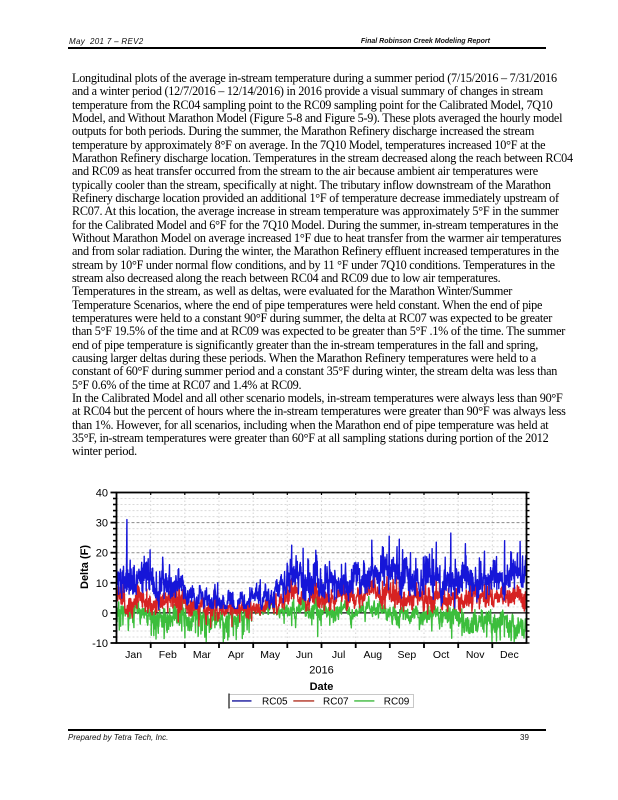  I want to click on svg-text: May, so click(270, 655).